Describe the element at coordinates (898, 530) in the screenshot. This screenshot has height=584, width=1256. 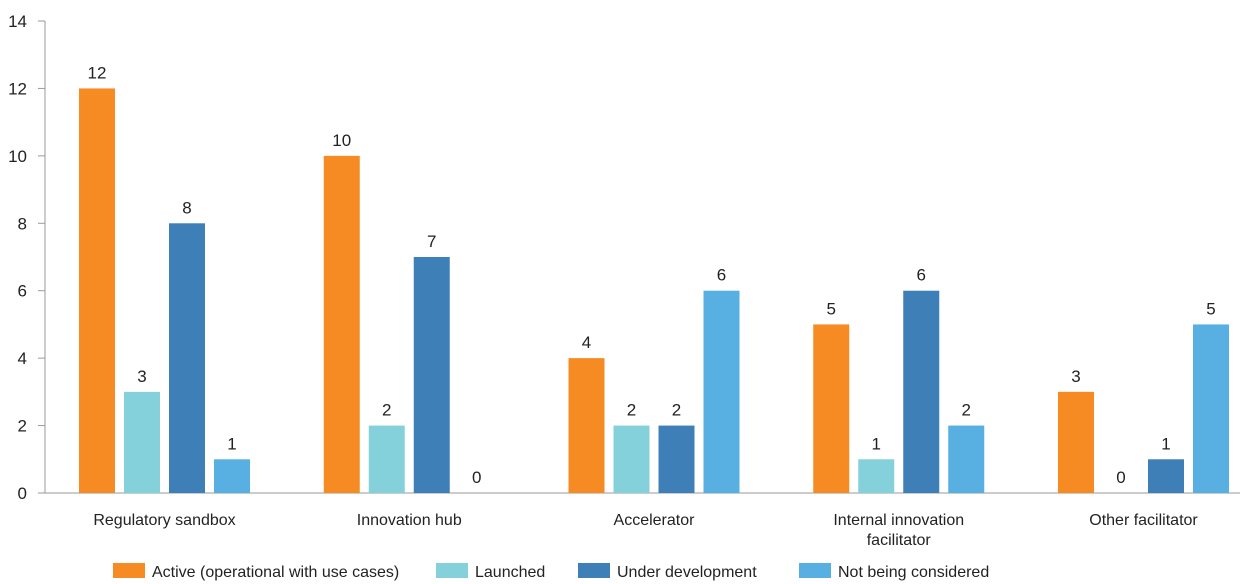
I see `x-category-label: Internal innovation facilitator` at that location.